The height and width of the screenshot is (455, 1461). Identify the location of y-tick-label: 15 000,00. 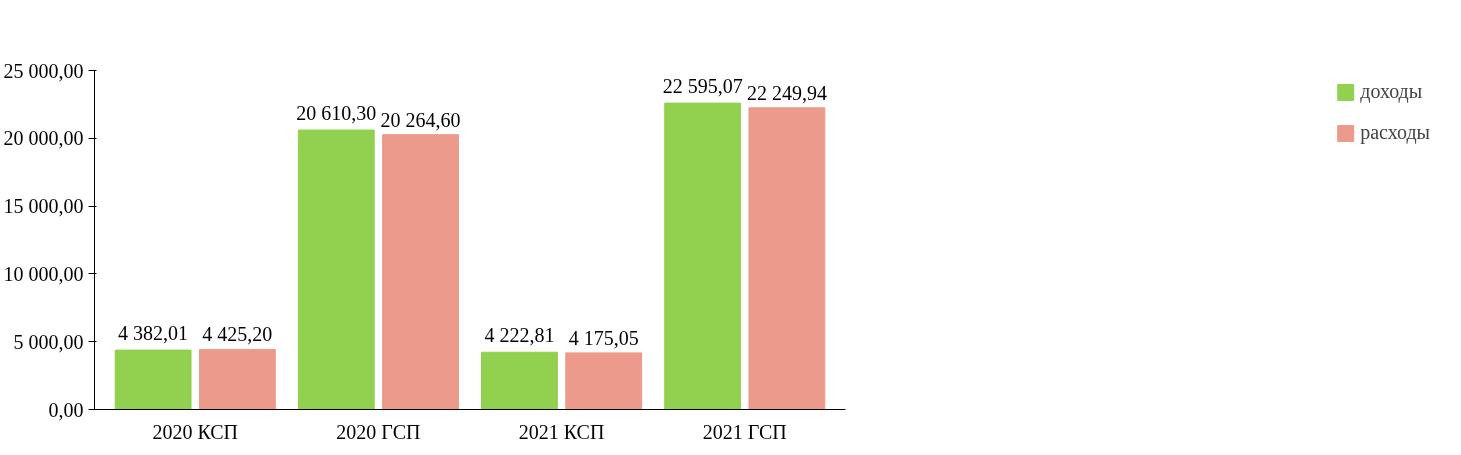
(43, 206).